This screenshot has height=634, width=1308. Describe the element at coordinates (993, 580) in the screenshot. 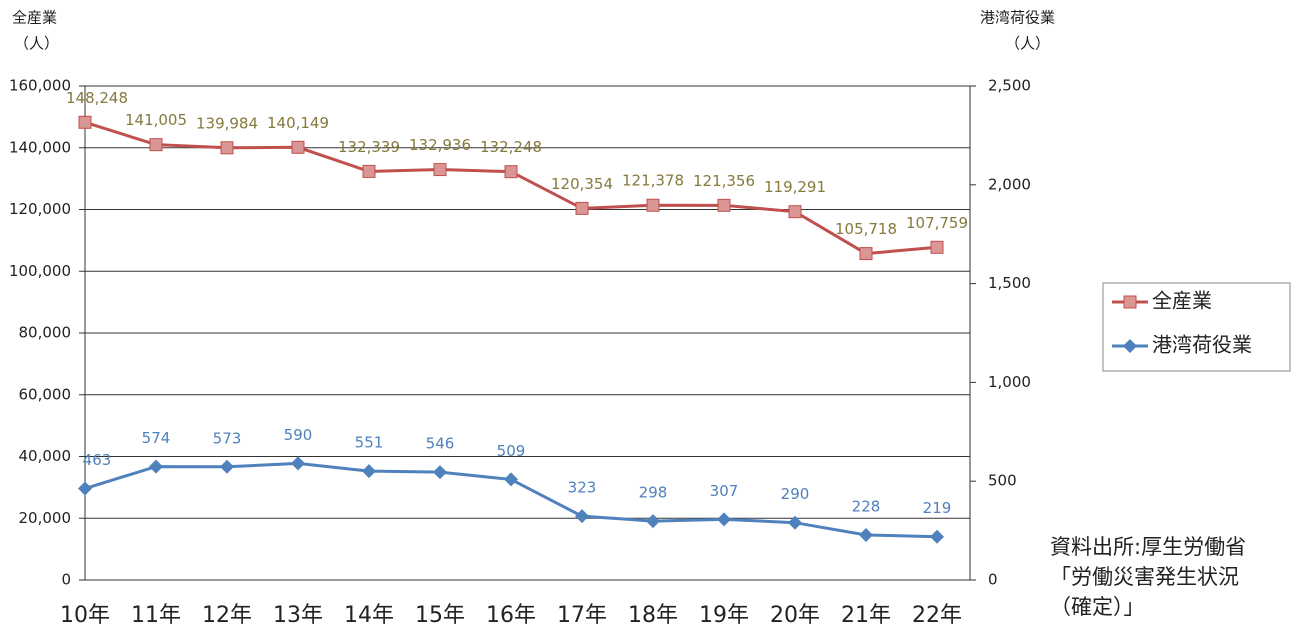

I see `y2-tick-label: 0` at that location.